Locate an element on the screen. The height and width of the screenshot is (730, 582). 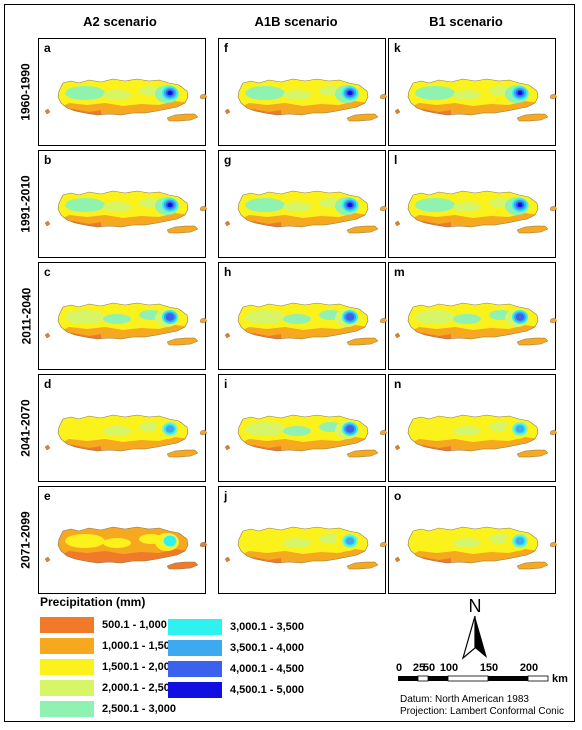
row-label-4: 2071-2099 is located at coordinates (26, 540).